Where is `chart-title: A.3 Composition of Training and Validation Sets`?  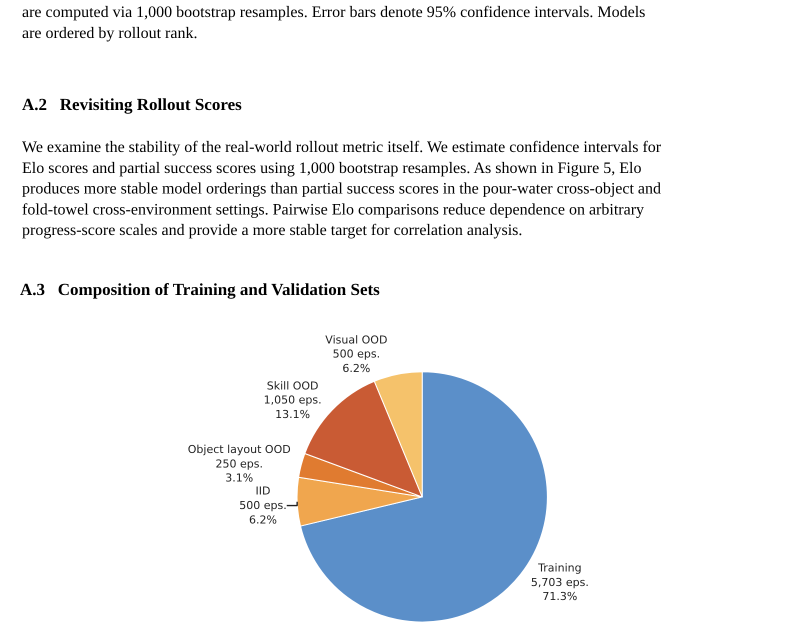 chart-title: A.3 Composition of Training and Validation Sets is located at coordinates (200, 289).